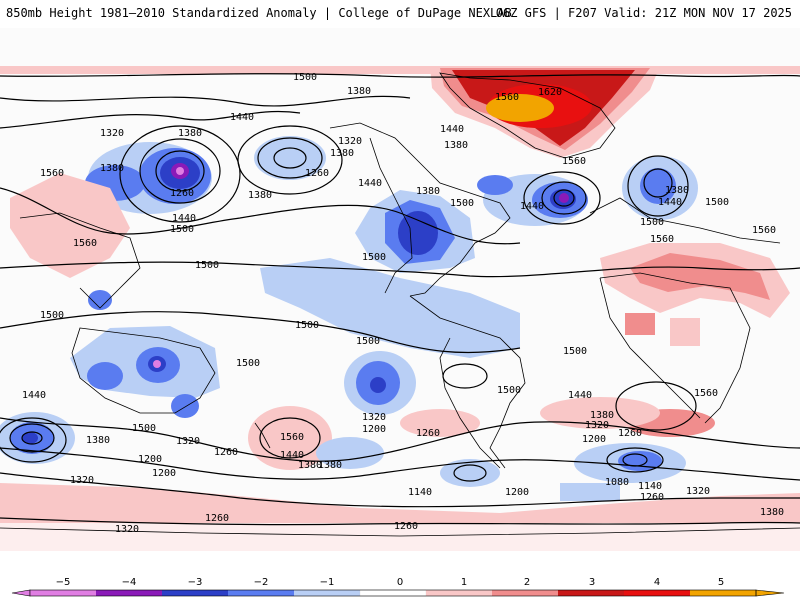 This screenshot has width=800, height=604. I want to click on colorbar-arrow-right, so click(770, 593).